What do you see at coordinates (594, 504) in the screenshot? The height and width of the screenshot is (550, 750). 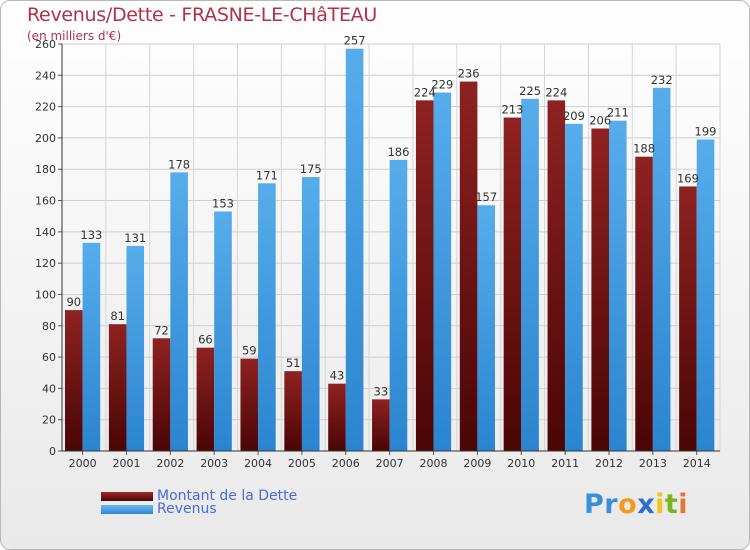 I see `logo-letter: P` at bounding box center [594, 504].